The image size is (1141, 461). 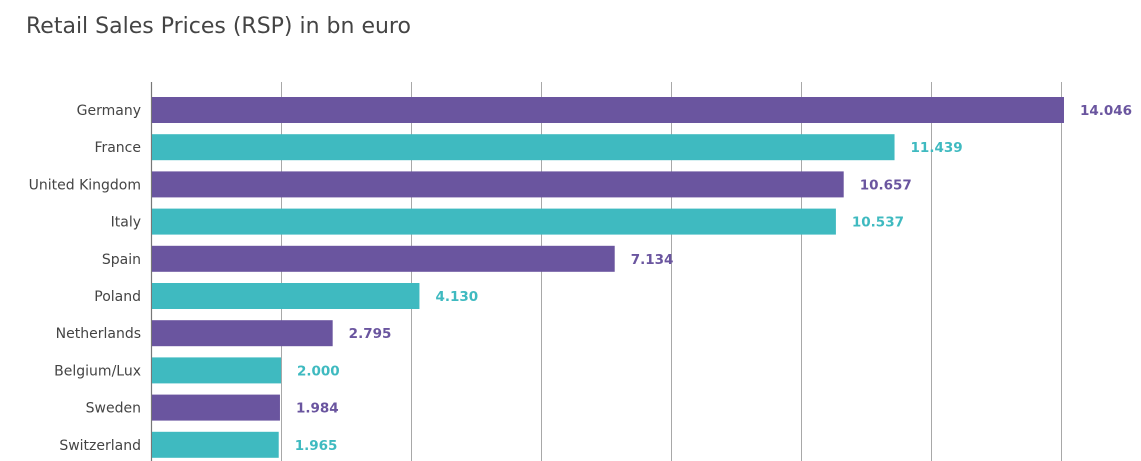 What do you see at coordinates (456, 297) in the screenshot?
I see `value-label: 4.130` at bounding box center [456, 297].